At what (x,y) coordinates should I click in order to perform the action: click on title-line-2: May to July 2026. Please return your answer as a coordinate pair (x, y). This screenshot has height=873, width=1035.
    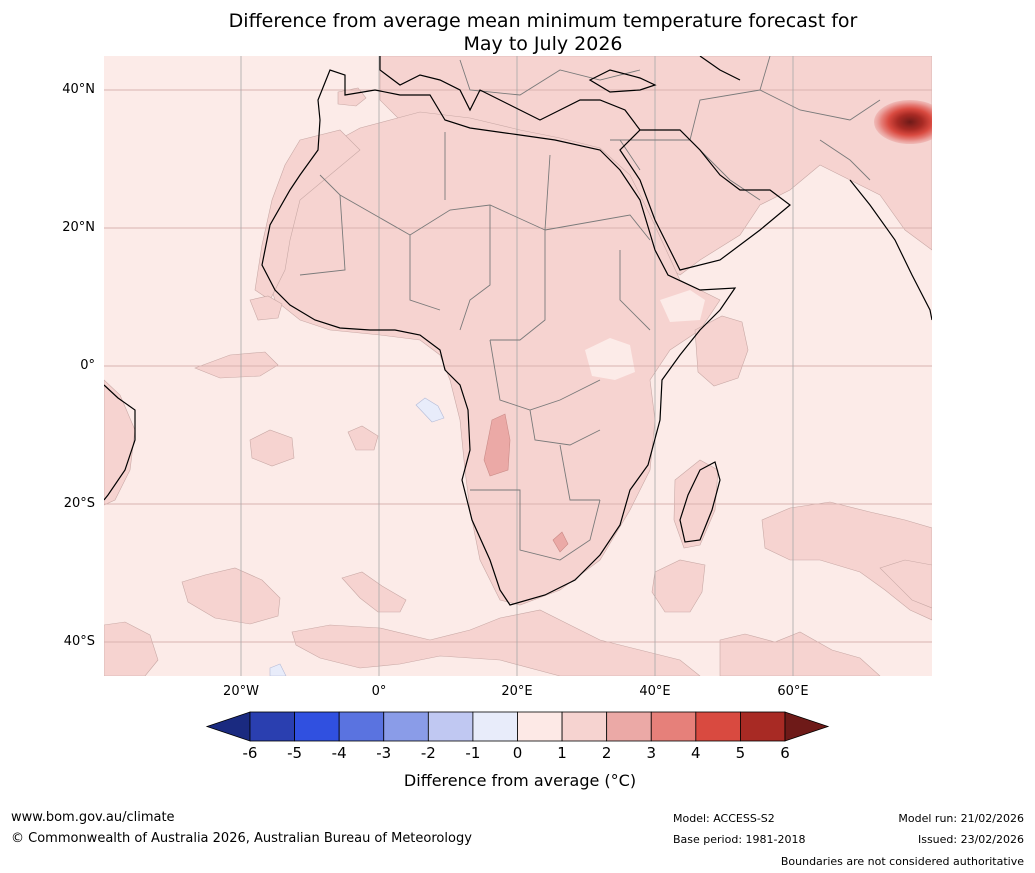
    Looking at the image, I should click on (543, 44).